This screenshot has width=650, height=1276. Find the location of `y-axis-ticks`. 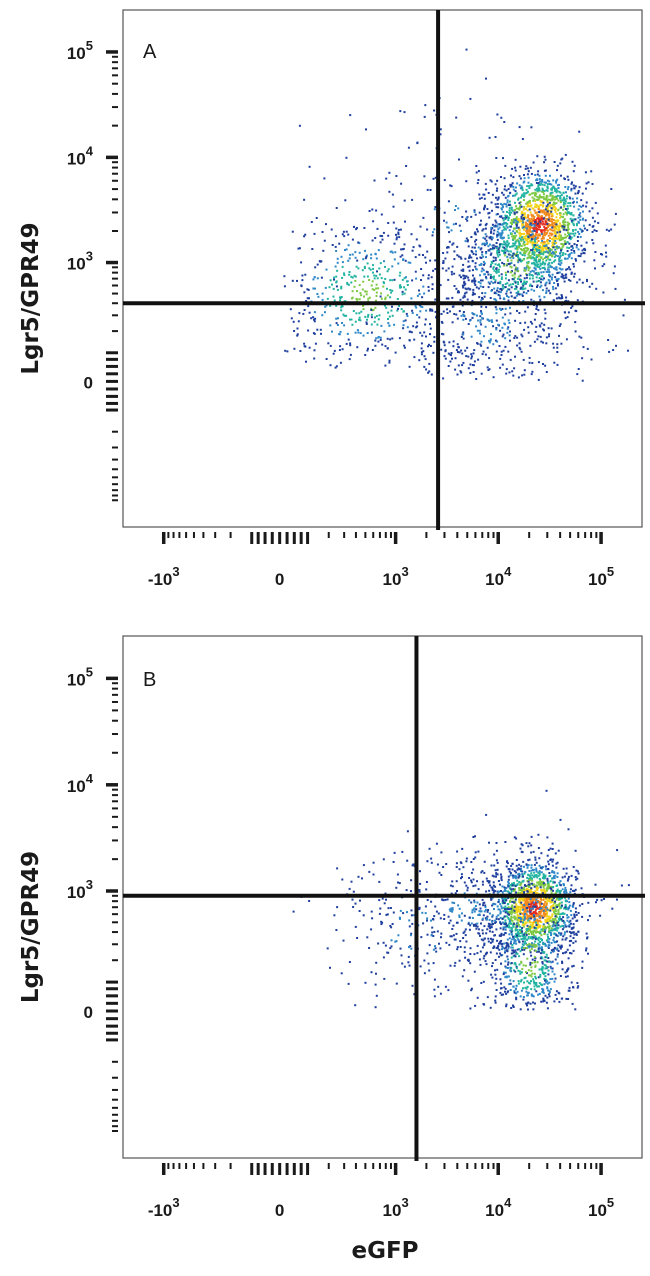

y-axis-ticks is located at coordinates (112, 276).